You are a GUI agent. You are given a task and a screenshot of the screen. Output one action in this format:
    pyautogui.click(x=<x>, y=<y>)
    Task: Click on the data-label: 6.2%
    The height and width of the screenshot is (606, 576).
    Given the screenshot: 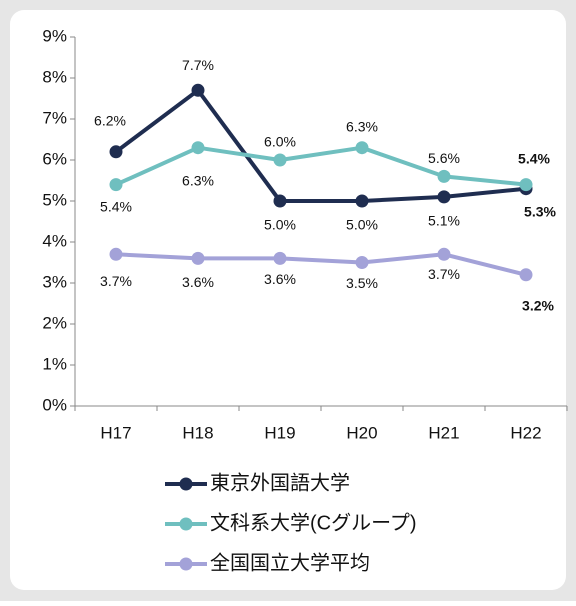 What is the action you would take?
    pyautogui.click(x=110, y=121)
    